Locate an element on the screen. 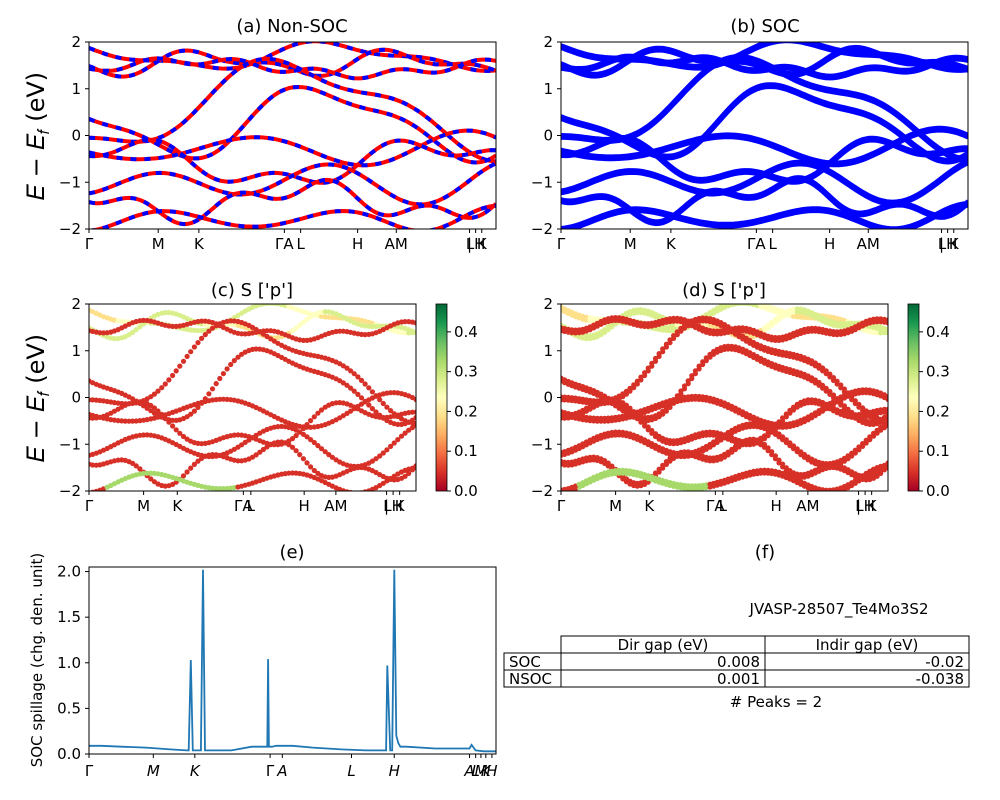 Image resolution: width=1000 pixels, height=800 pixels. panel-d-xtick-label: ΓA is located at coordinates (715, 506).